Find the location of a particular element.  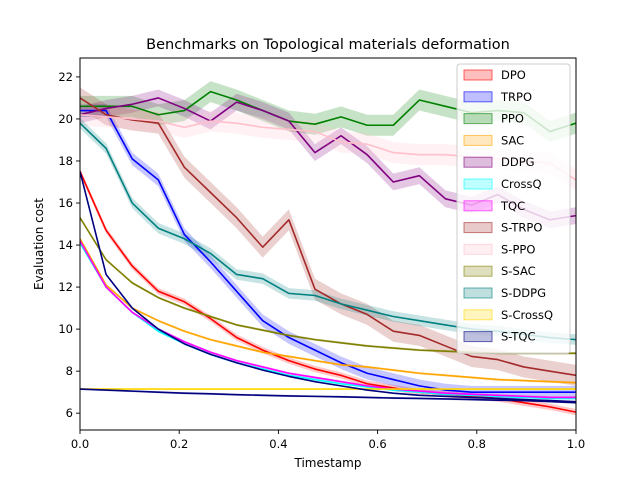

y-axis: 6 8 10 12 14 16 18 20 22 is located at coordinates (69, 245).